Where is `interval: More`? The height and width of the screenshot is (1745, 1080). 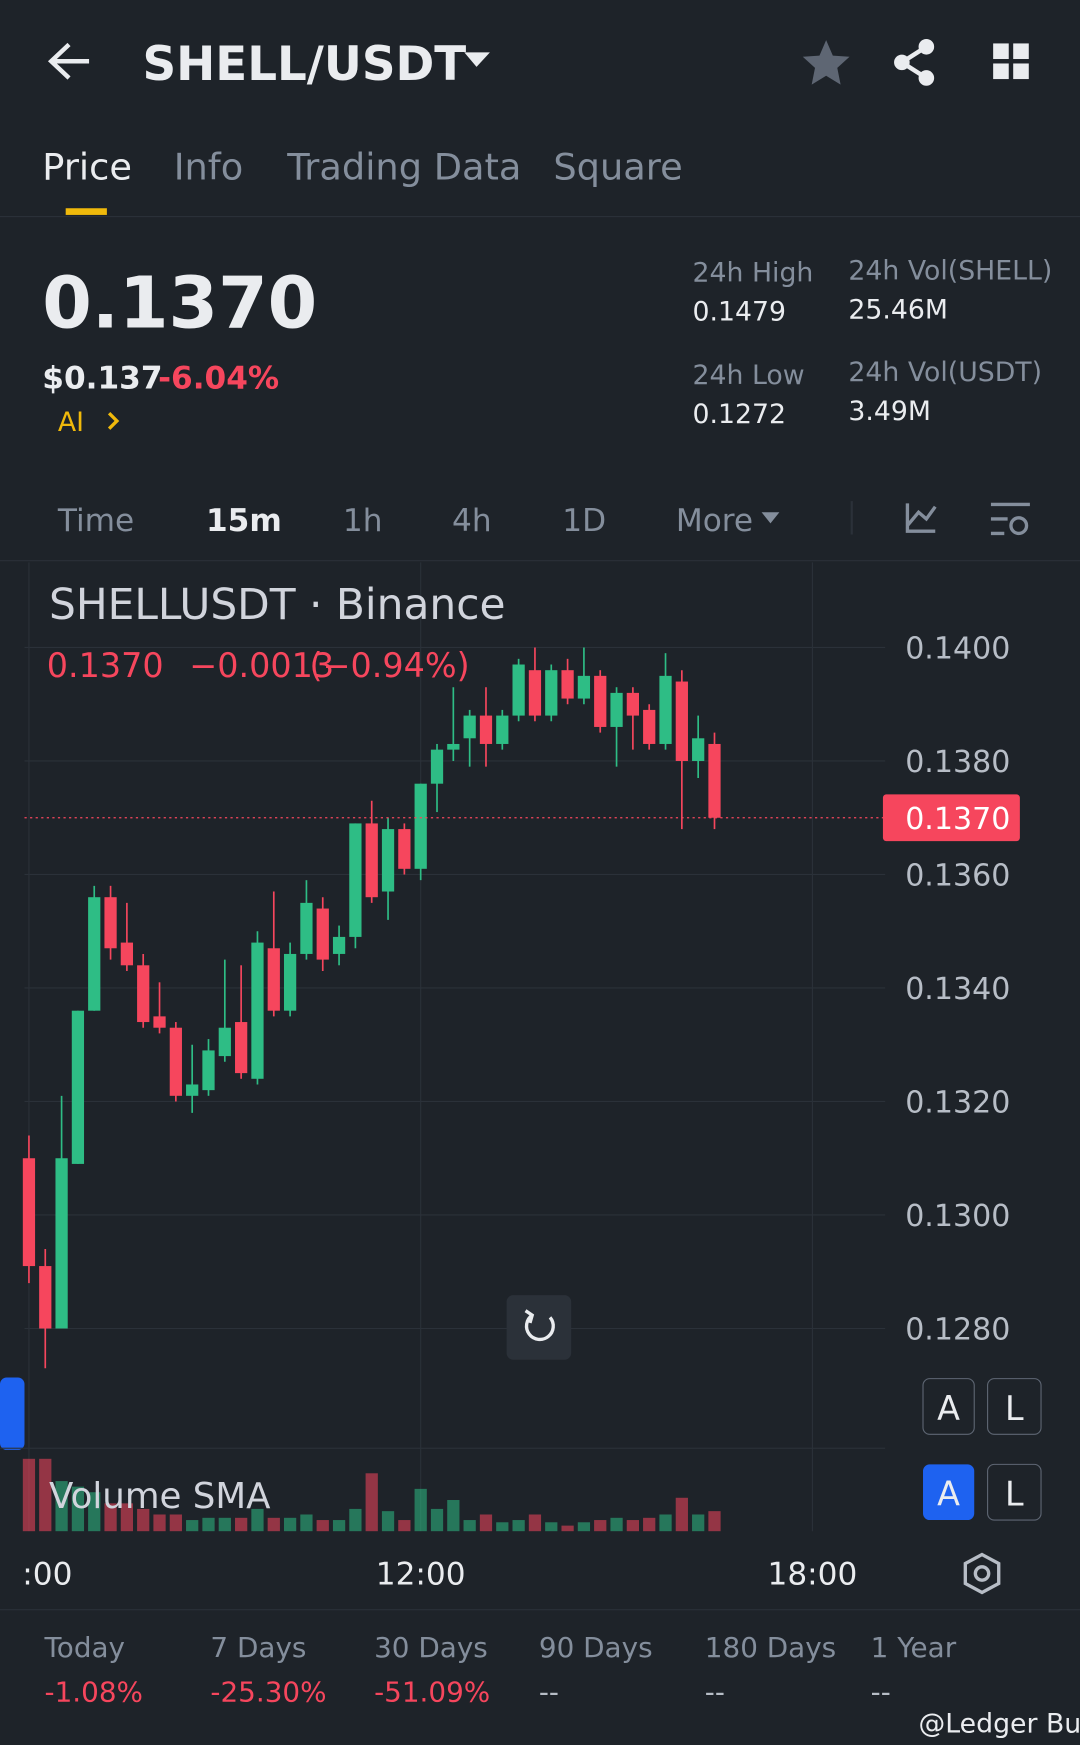 interval: More is located at coordinates (714, 521).